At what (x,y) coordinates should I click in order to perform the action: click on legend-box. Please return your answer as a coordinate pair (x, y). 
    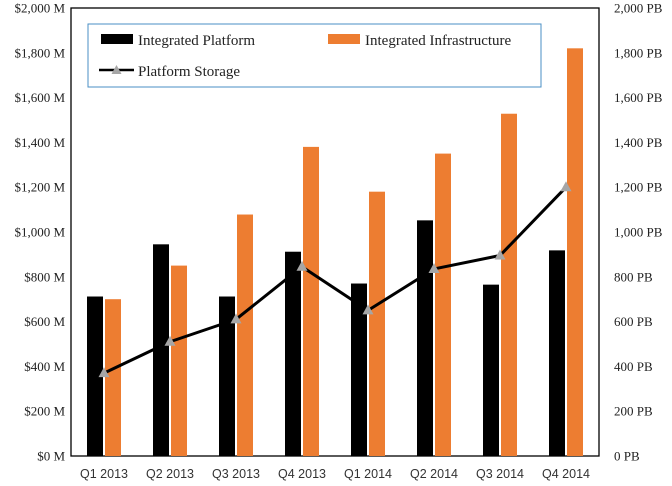
    Looking at the image, I should click on (314, 55).